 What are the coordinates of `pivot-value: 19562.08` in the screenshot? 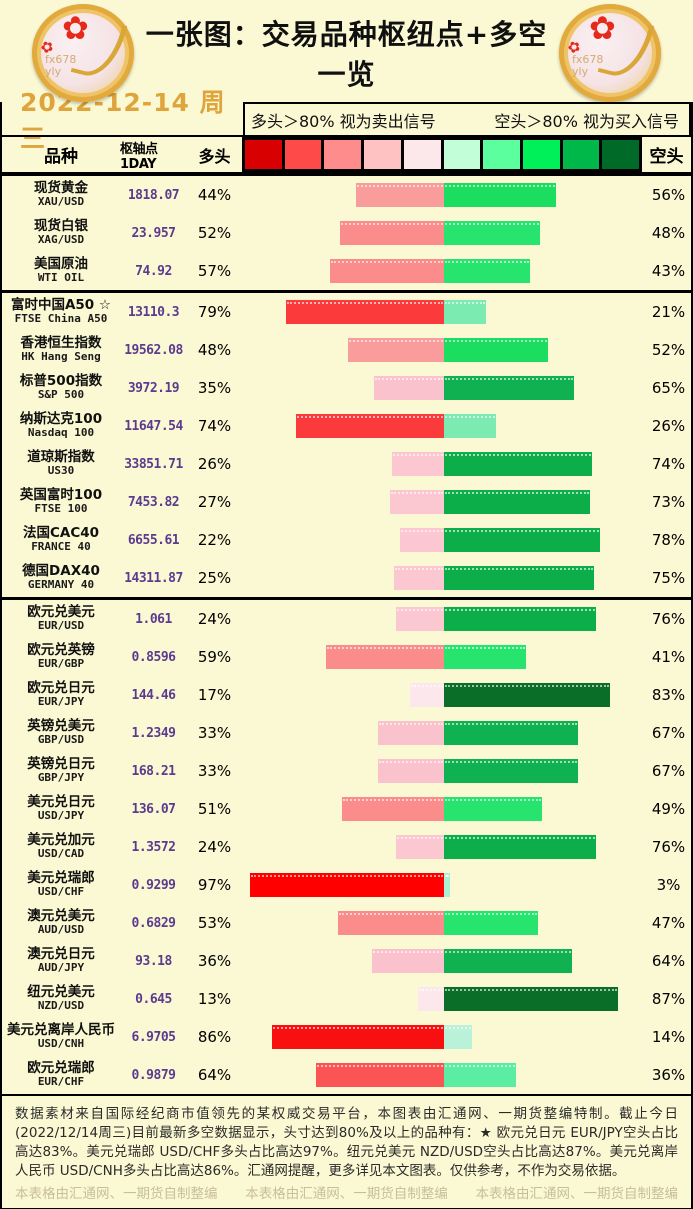 It's located at (153, 350).